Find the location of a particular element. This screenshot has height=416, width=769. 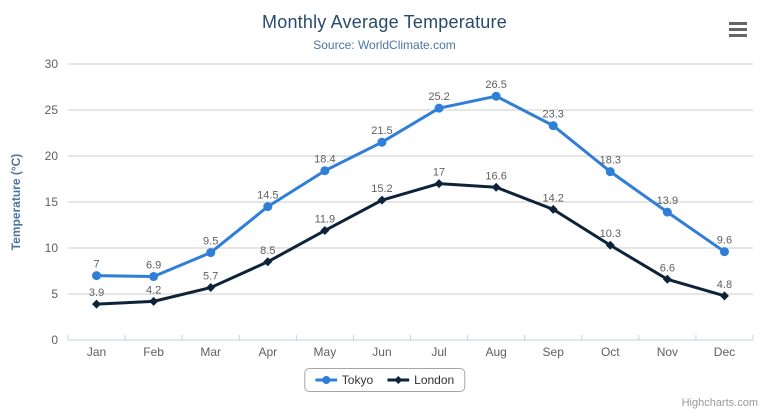

data-point-london-mar is located at coordinates (211, 288).